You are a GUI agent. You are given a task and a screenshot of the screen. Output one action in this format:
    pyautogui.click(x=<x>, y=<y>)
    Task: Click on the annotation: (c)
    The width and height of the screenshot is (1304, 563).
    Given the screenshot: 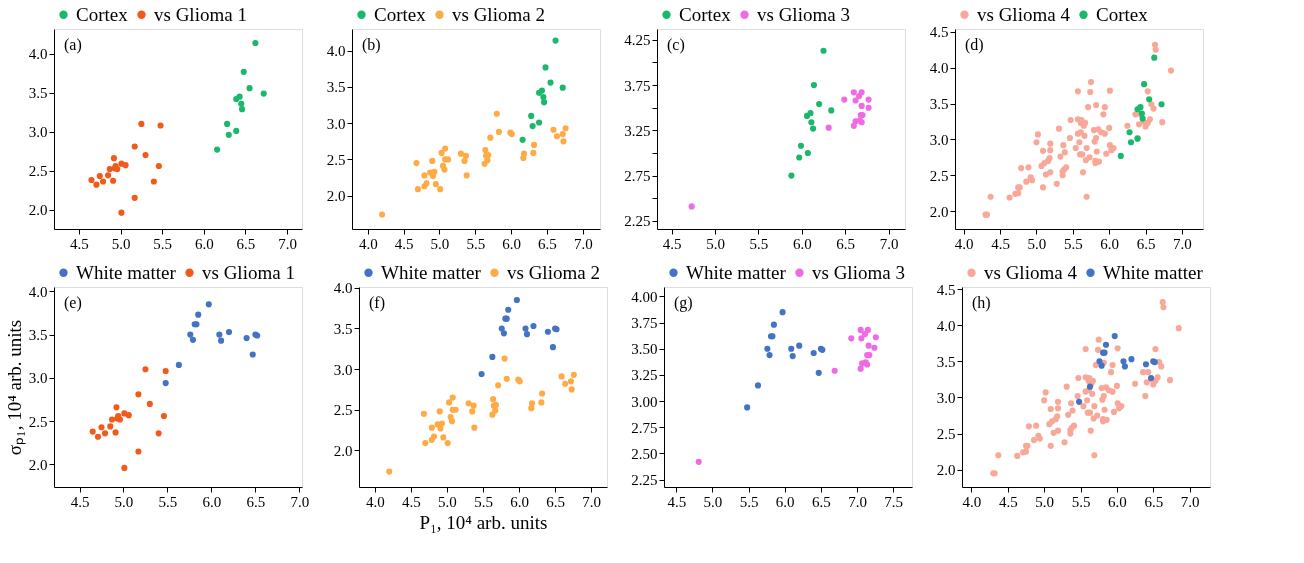 What is the action you would take?
    pyautogui.click(x=676, y=45)
    